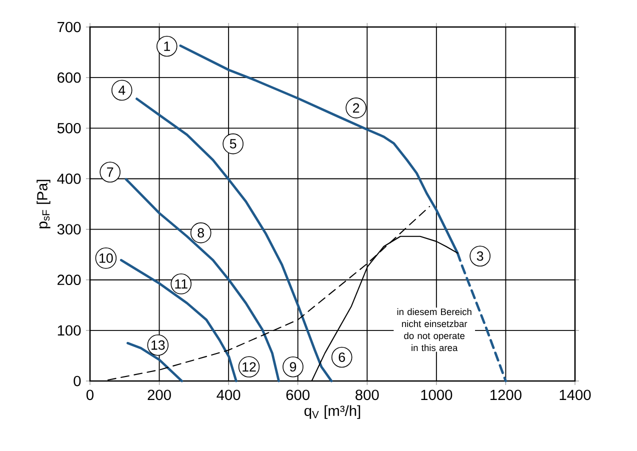 The height and width of the screenshot is (451, 637). What do you see at coordinates (122, 90) in the screenshot?
I see `annotation: 4` at bounding box center [122, 90].